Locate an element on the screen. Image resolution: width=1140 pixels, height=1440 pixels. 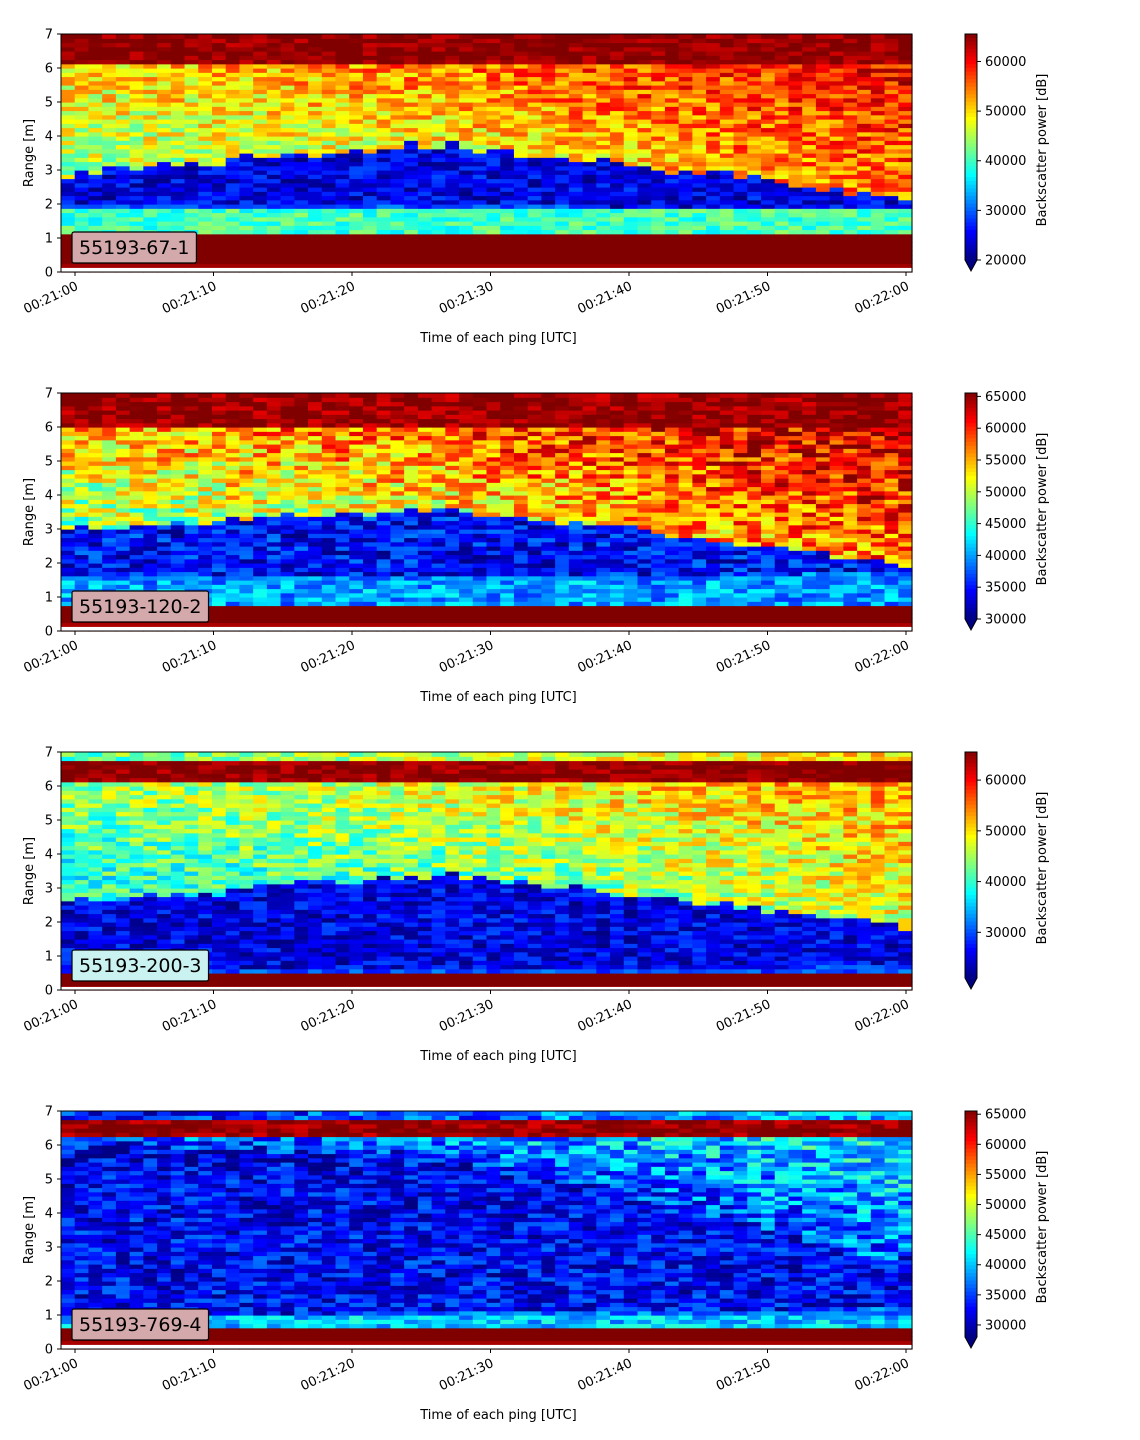
sensor-id-label: 55193-67-1 is located at coordinates (134, 248).